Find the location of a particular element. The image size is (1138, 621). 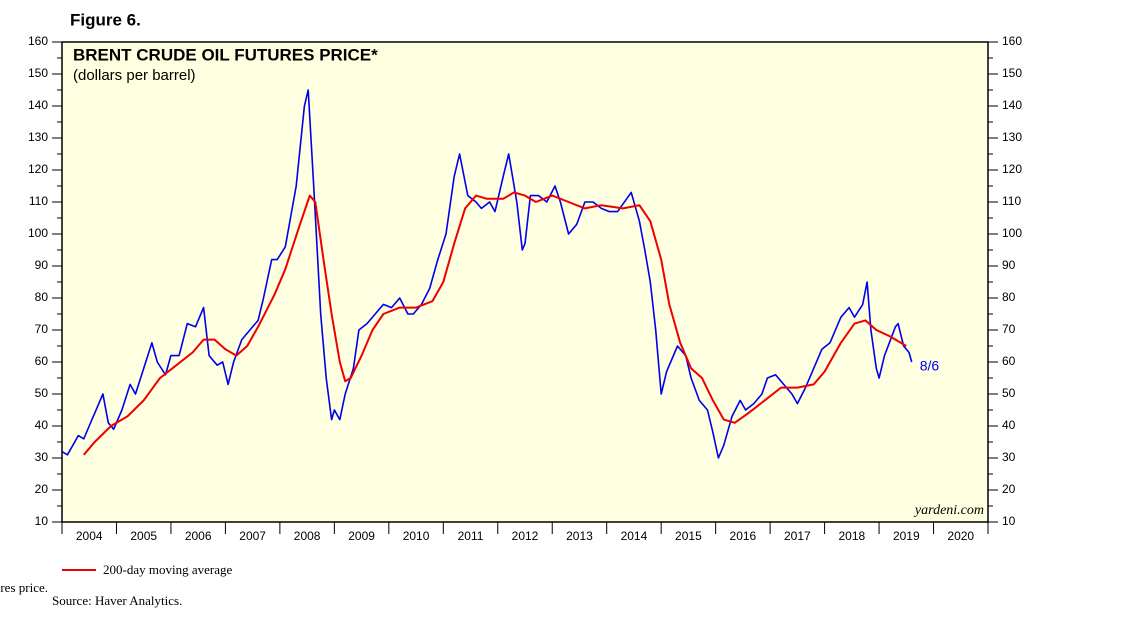

x-tick-label: 2018 is located at coordinates (851, 536).